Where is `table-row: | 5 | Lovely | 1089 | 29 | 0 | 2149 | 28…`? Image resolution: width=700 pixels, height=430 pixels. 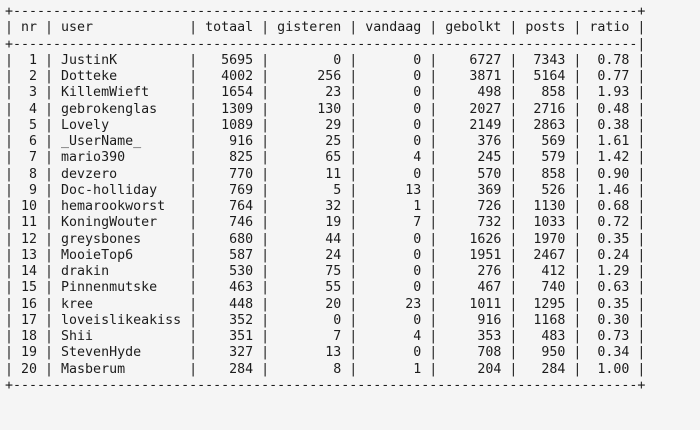
table-row: | 5 | Lovely | 1089 | 29 | 0 | 2149 | 28… is located at coordinates (325, 125).